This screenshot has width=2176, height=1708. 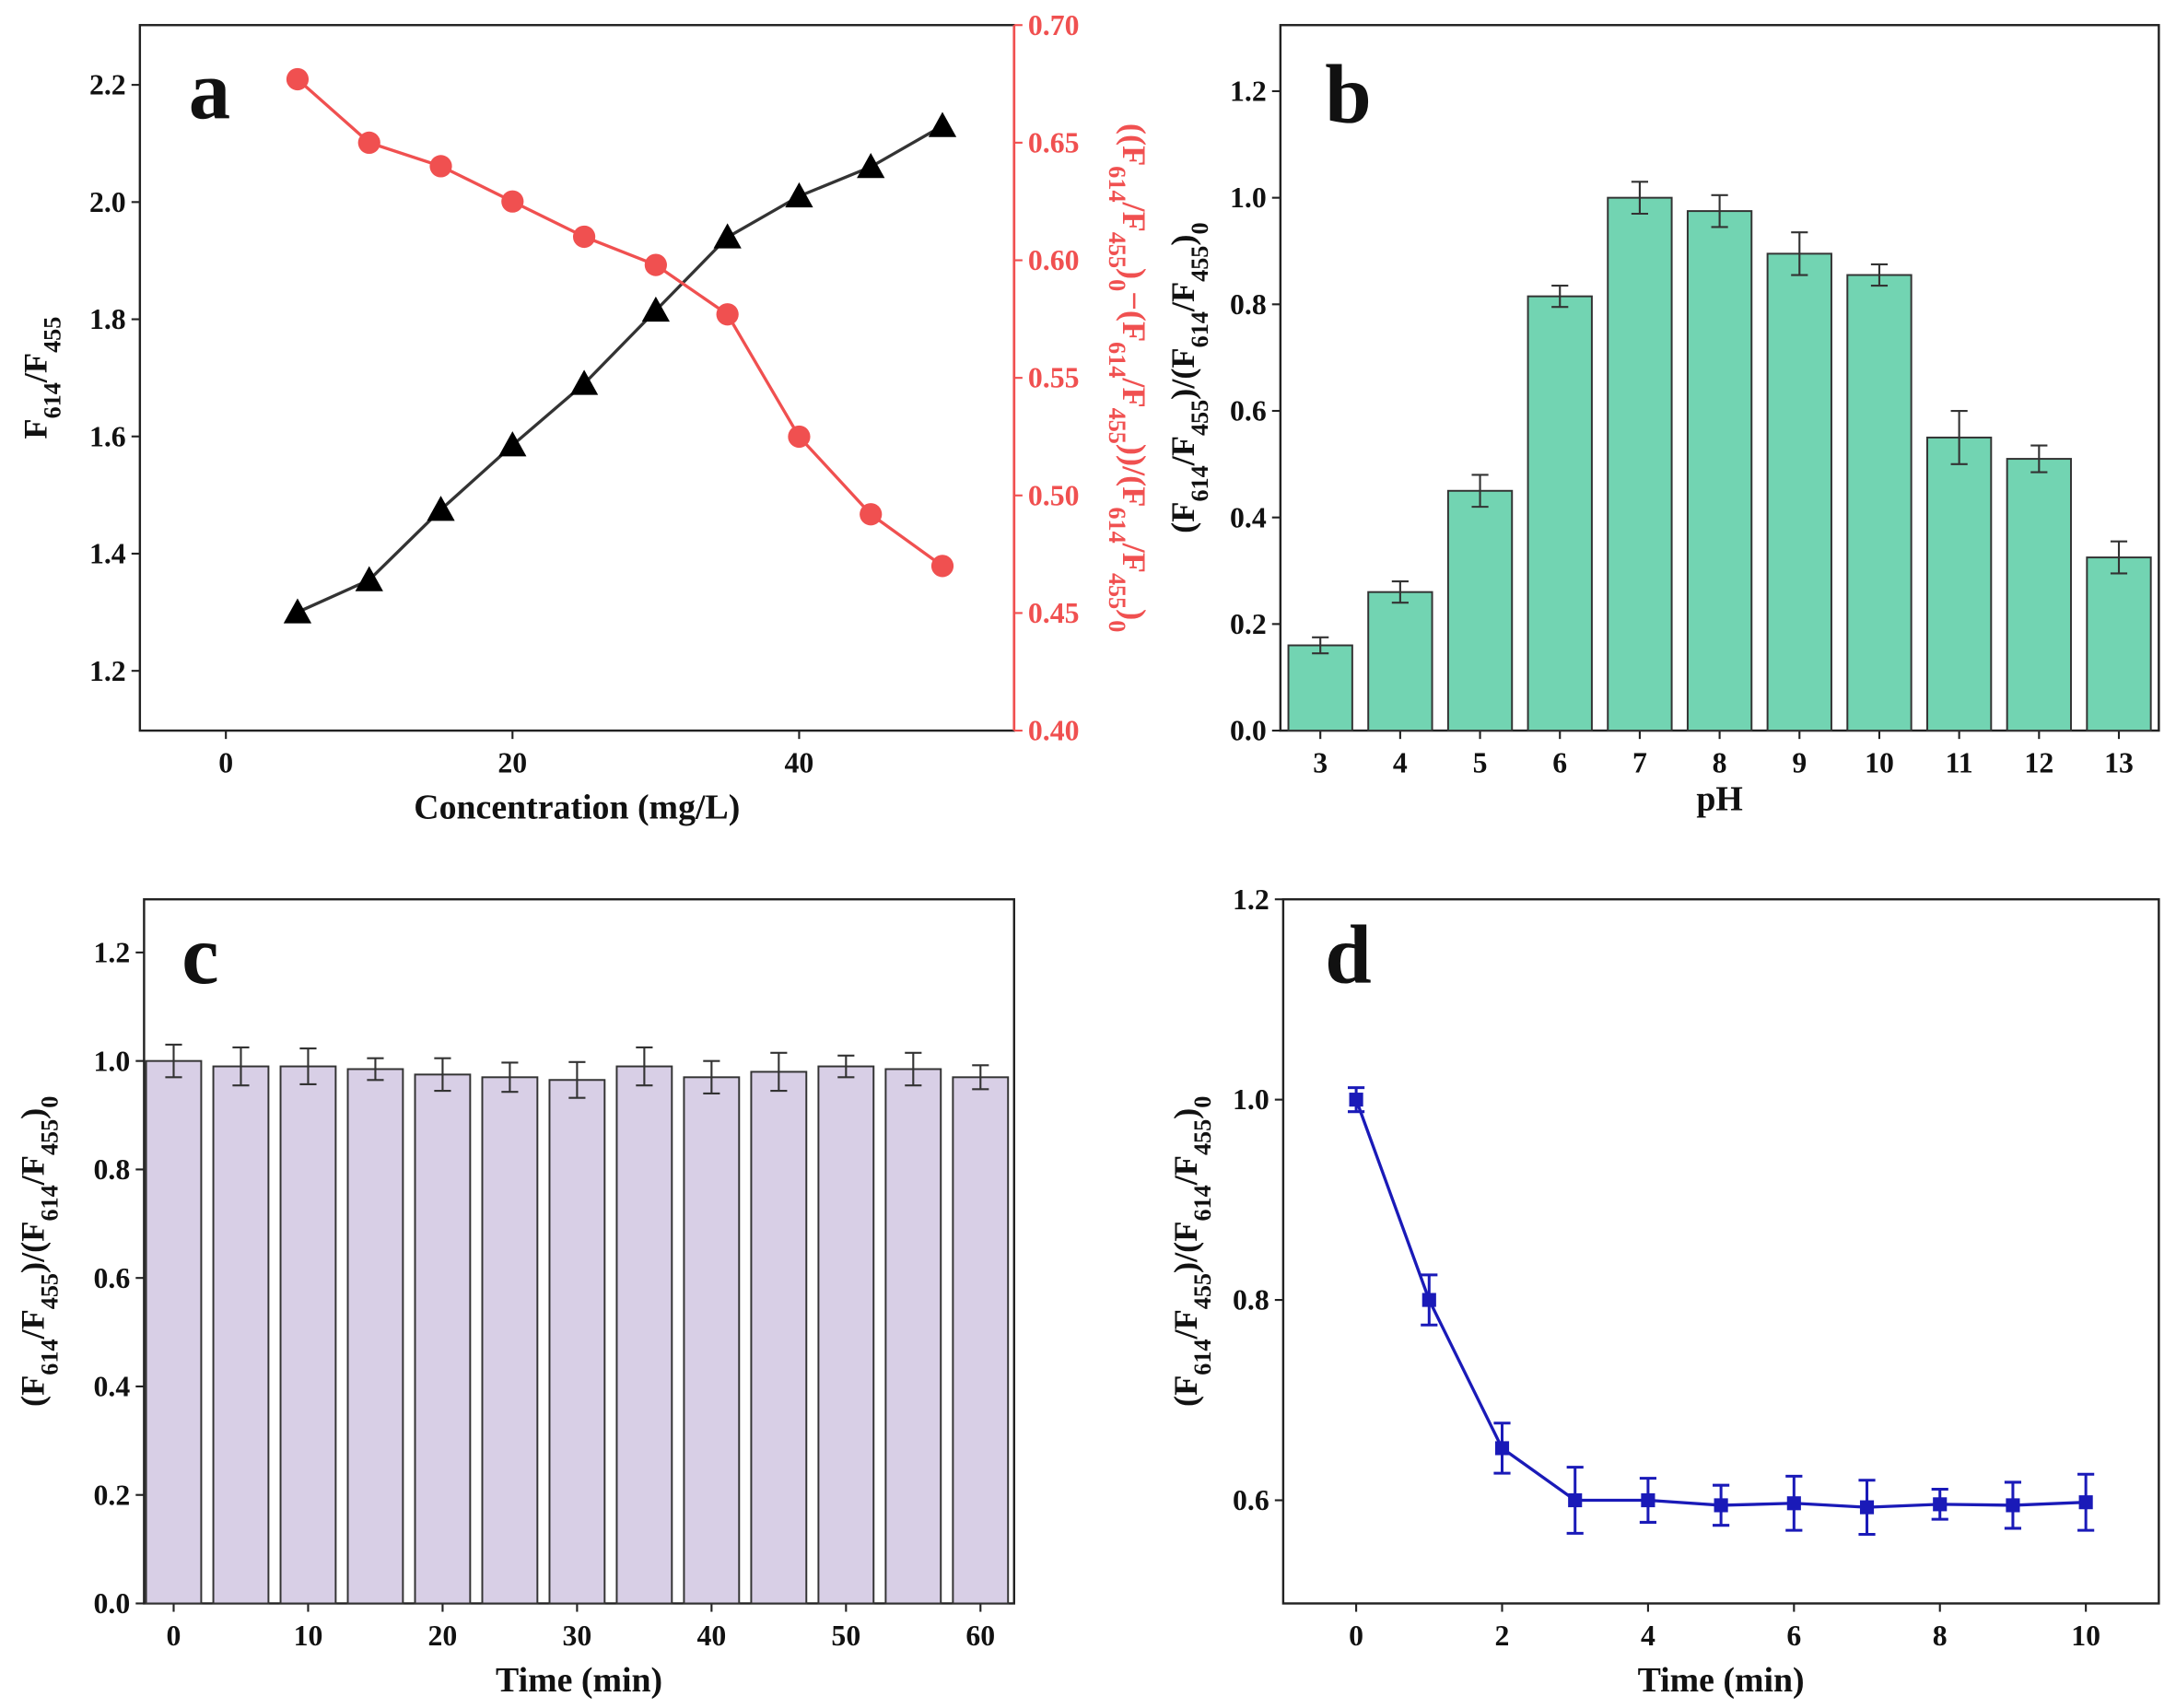 I want to click on x-tick-label: 11, so click(x=1959, y=762).